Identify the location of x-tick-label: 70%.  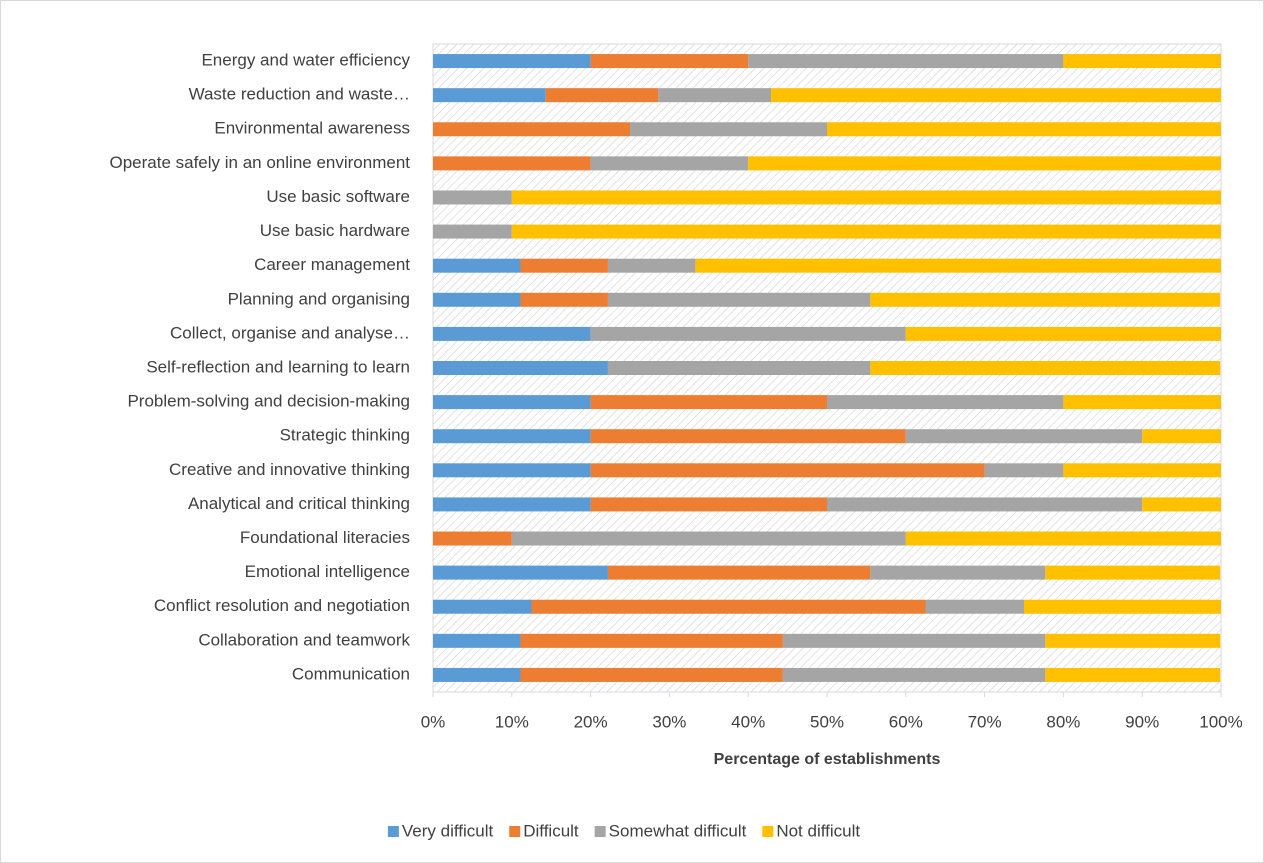
(985, 721).